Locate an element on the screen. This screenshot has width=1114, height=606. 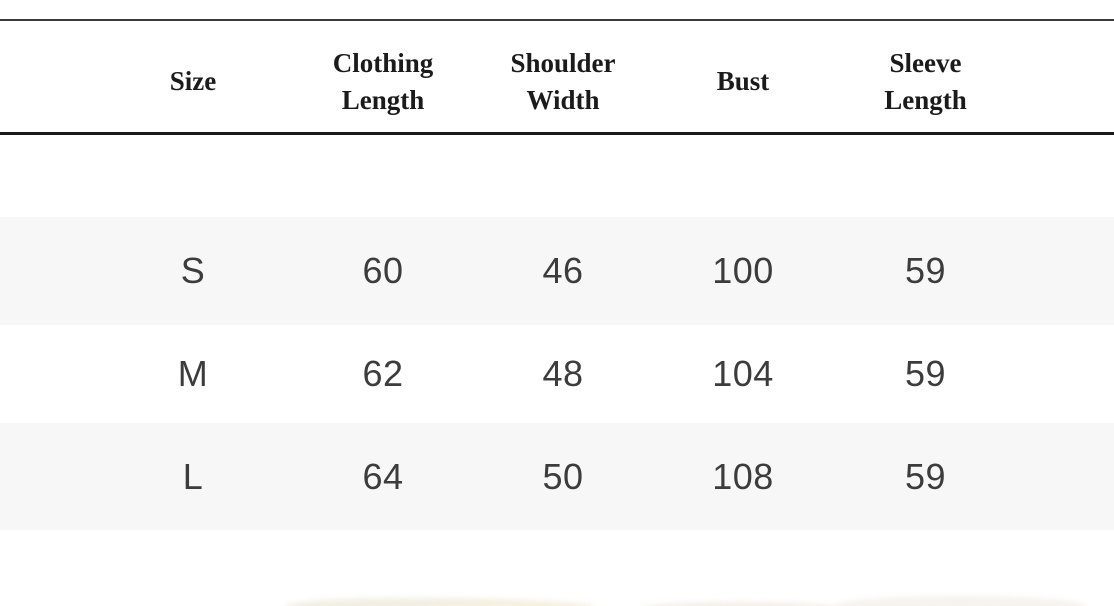
cell-bust: 100 is located at coordinates (743, 270).